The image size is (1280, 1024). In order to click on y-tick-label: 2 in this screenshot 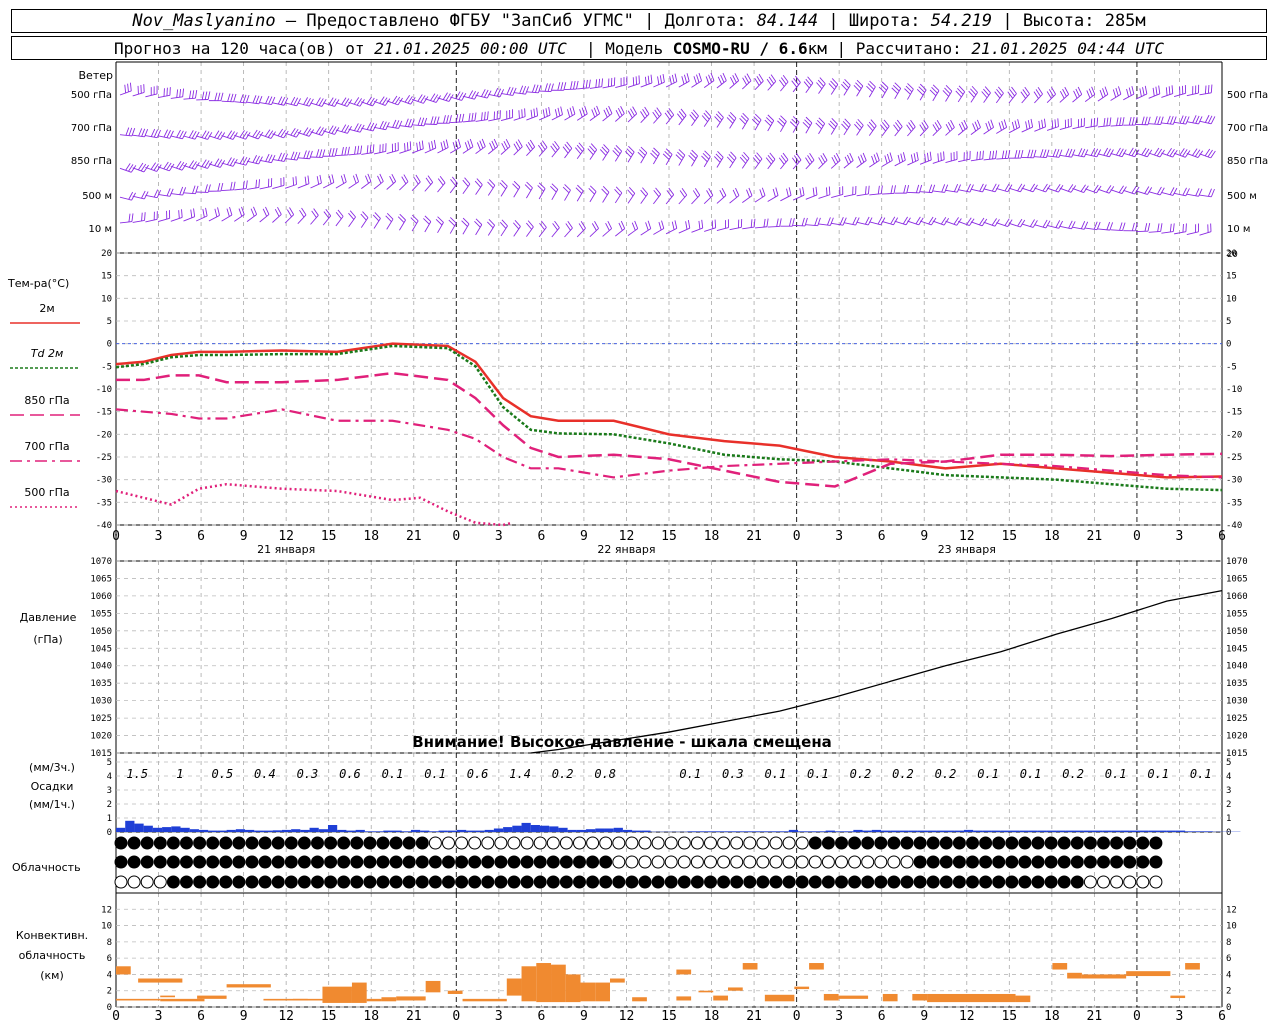, I will do `click(1228, 805)`.